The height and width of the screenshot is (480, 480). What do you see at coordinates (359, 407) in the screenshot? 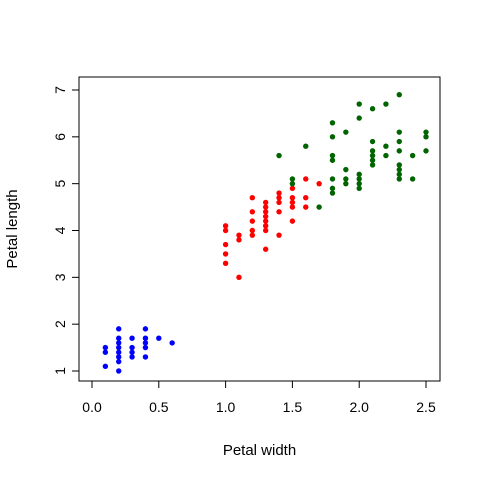
I see `x-tick-label: 2.0` at bounding box center [359, 407].